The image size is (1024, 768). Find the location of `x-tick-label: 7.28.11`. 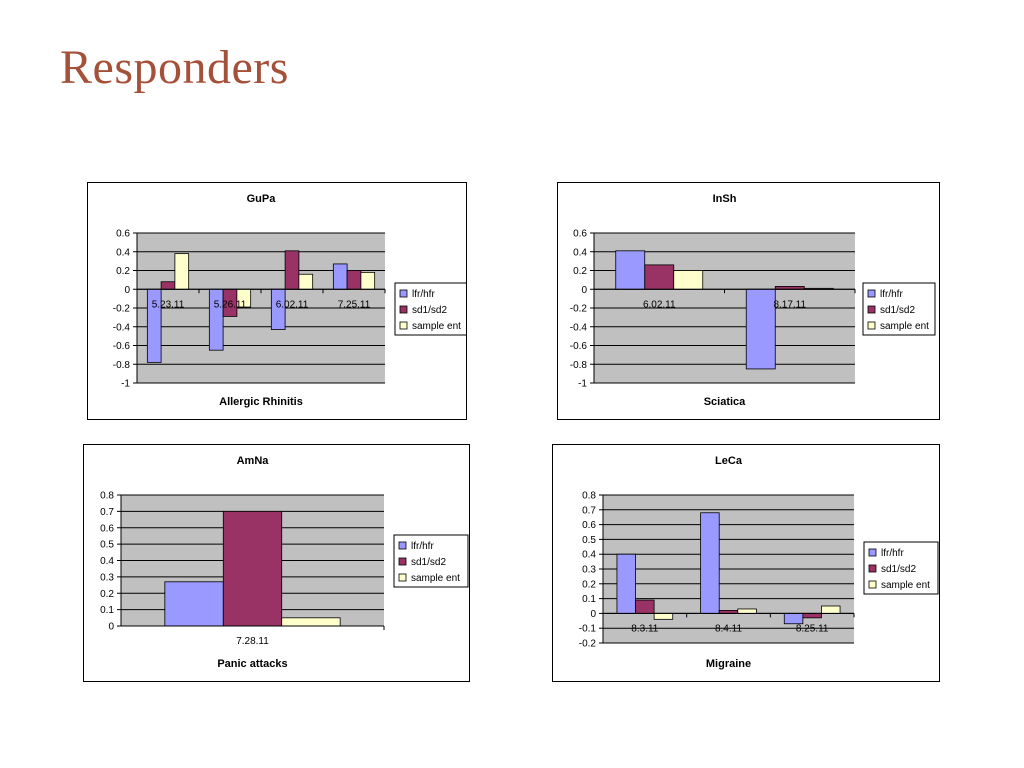

x-tick-label: 7.28.11 is located at coordinates (252, 641).